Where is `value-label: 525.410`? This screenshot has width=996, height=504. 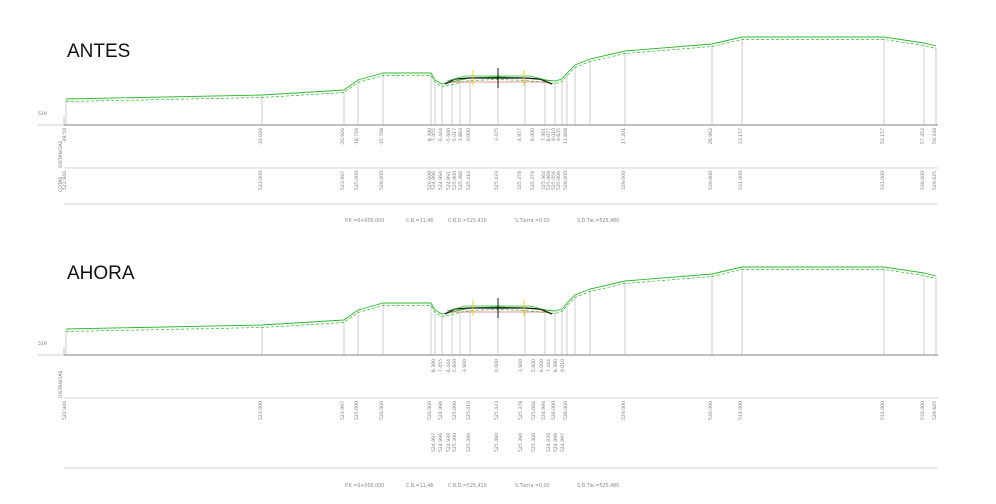 value-label: 525.410 is located at coordinates (469, 410).